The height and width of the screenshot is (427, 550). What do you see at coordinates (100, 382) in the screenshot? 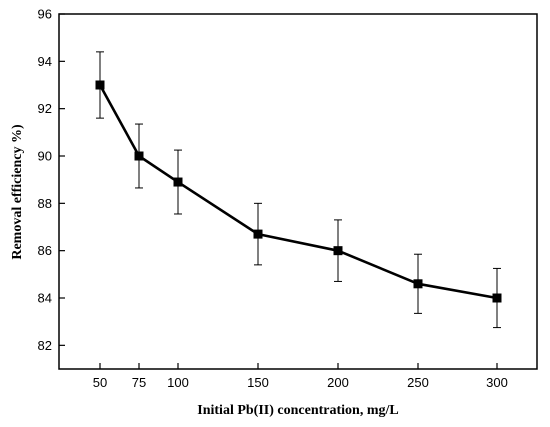
I see `x-tick-label-50: 50` at bounding box center [100, 382].